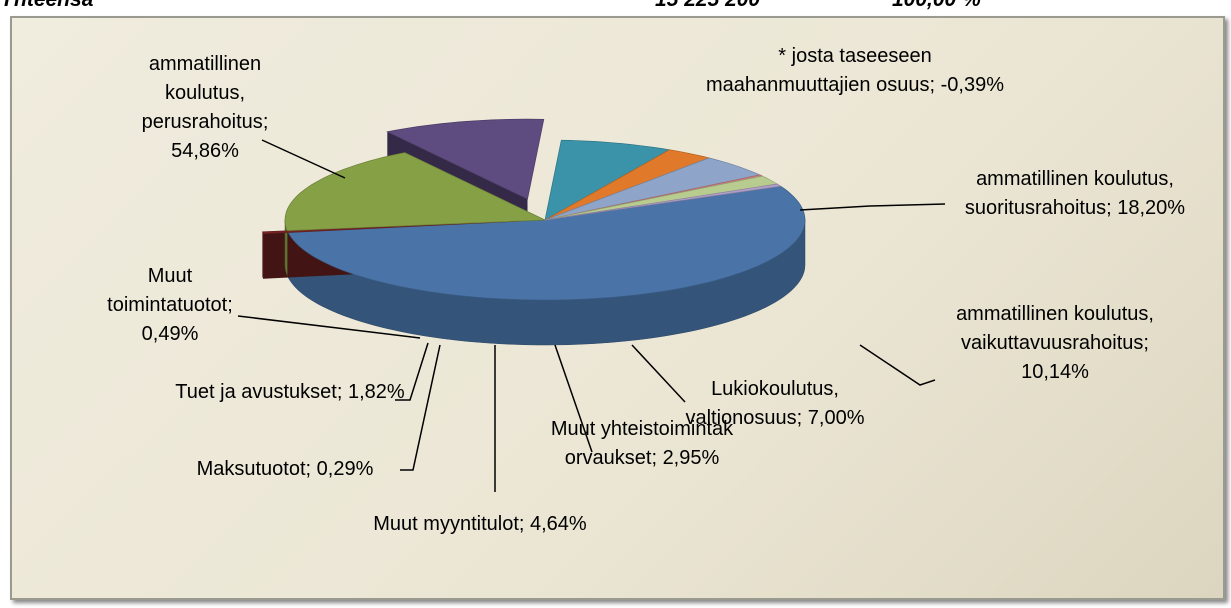 The image size is (1231, 608). Describe the element at coordinates (691, 458) in the screenshot. I see `label-value: 2,95%` at that location.